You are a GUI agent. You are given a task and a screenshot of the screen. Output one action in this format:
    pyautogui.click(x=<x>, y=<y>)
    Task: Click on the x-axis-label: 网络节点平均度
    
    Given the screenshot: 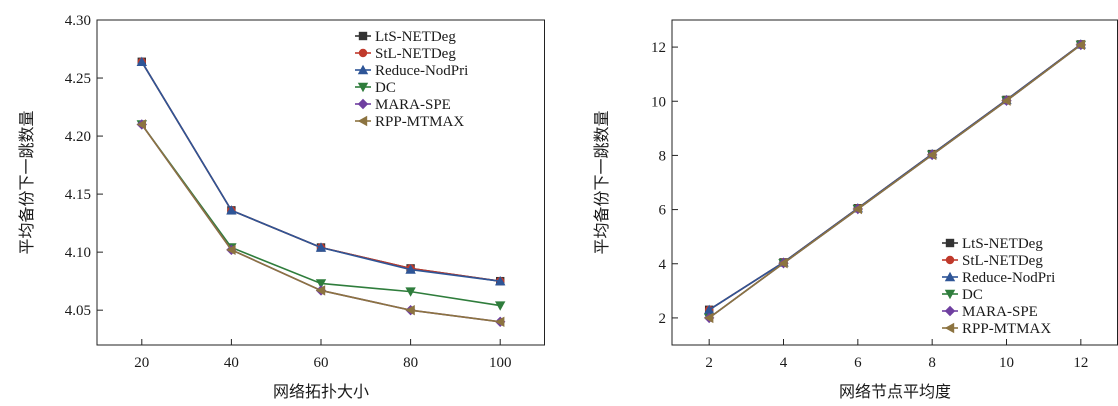 What is the action you would take?
    pyautogui.click(x=895, y=391)
    